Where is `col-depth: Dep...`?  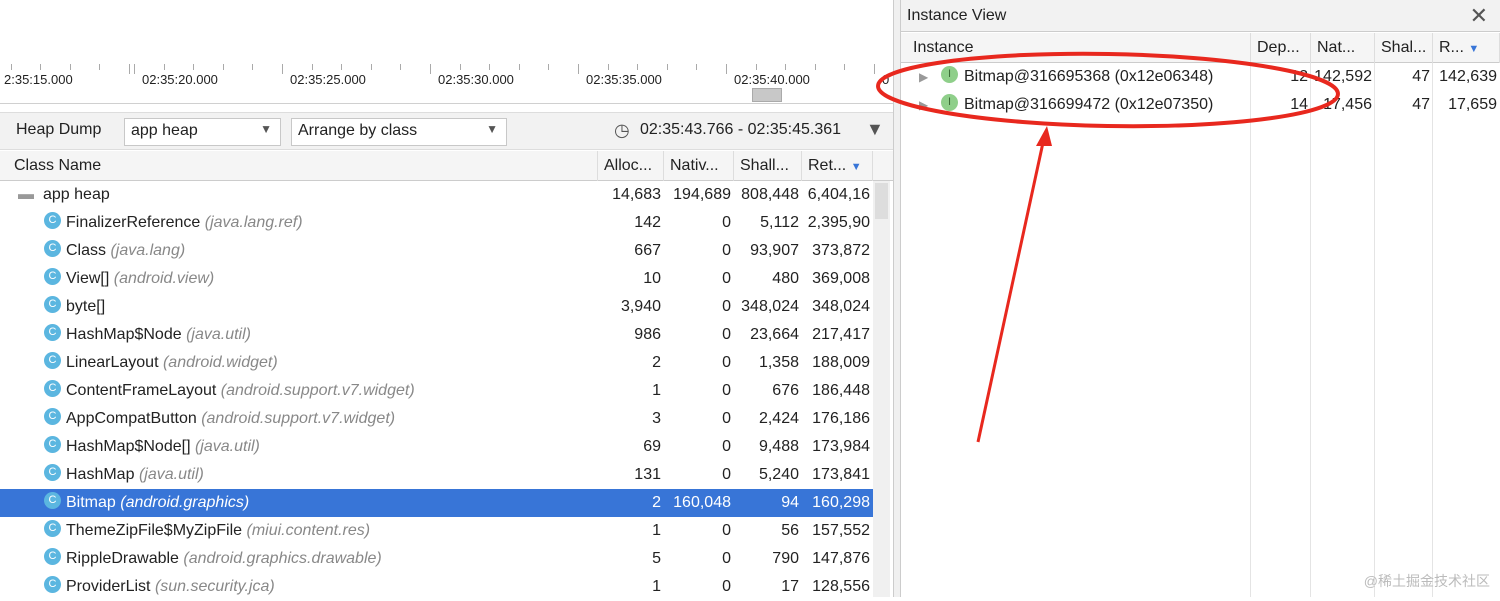
col-depth: Dep... is located at coordinates (1281, 48).